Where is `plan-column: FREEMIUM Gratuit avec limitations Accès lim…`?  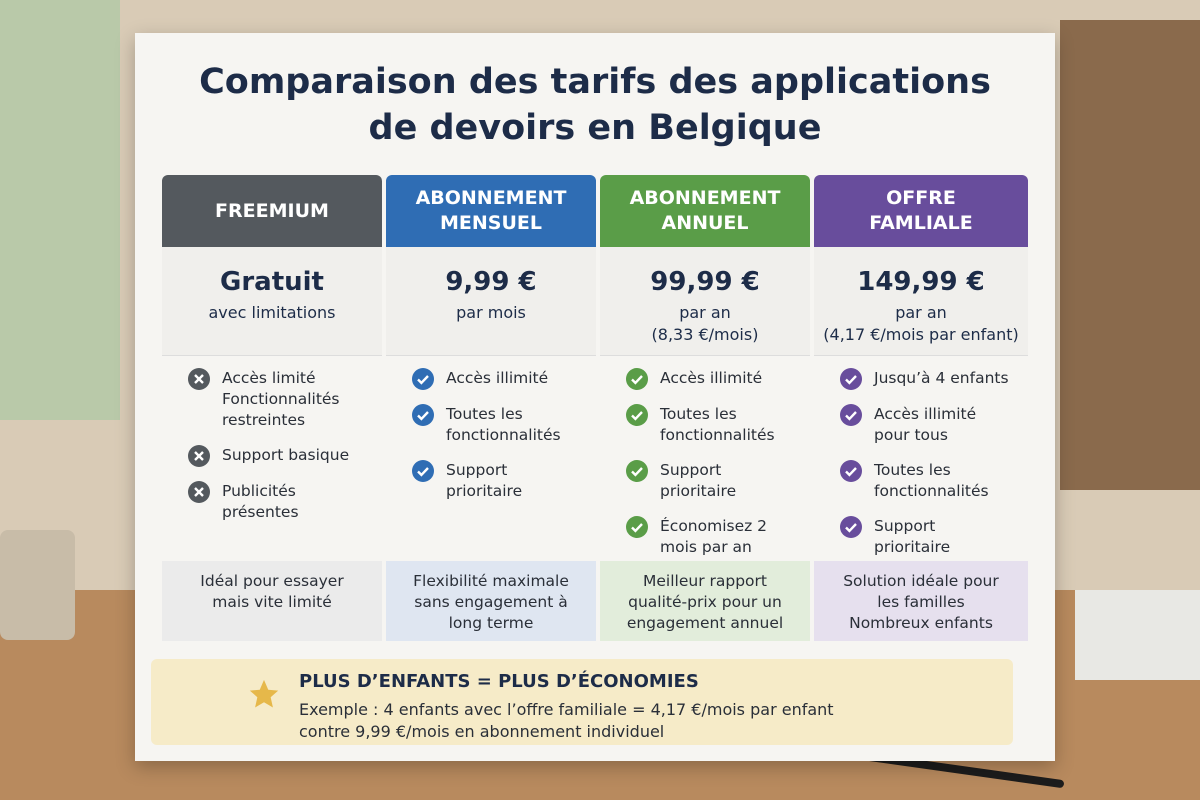 plan-column: FREEMIUM Gratuit avec limitations Accès lim… is located at coordinates (272, 408).